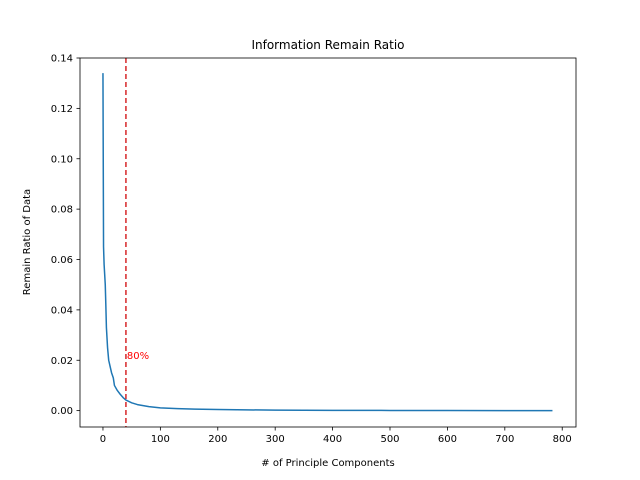 The height and width of the screenshot is (480, 640). What do you see at coordinates (327, 45) in the screenshot?
I see `chart-title: Information Remain Ratio` at bounding box center [327, 45].